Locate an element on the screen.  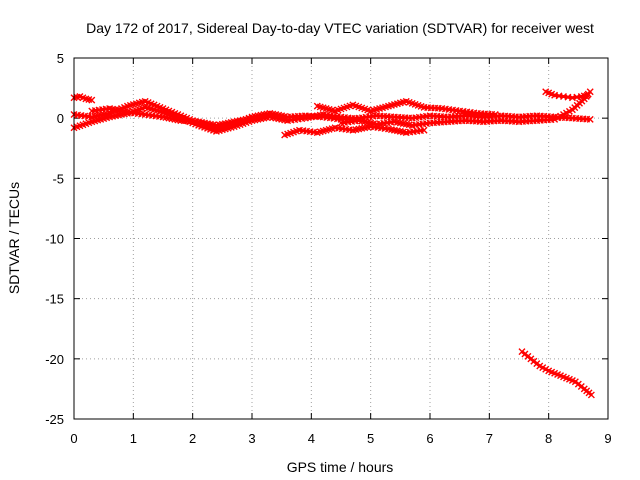
x-tick-label: 5 is located at coordinates (370, 438).